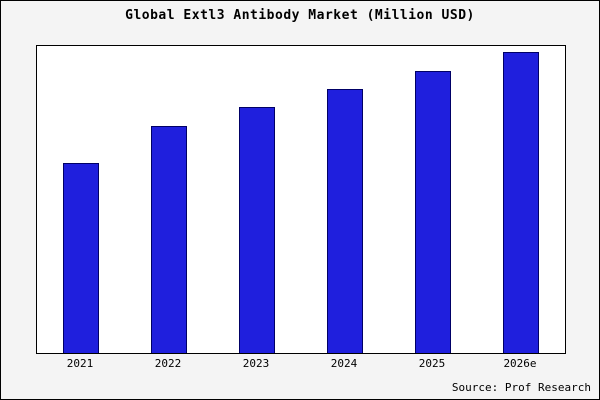  I want to click on x-tick-label: 2026e, so click(520, 363).